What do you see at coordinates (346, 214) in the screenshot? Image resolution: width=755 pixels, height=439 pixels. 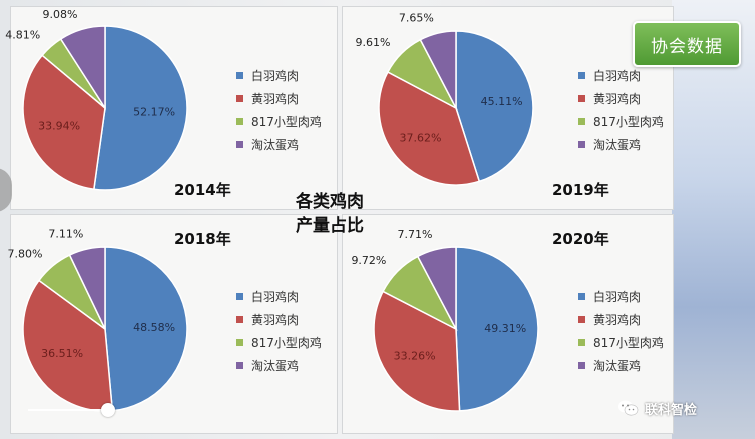 I see `center-title: 各类鸡肉 产量占比` at bounding box center [346, 214].